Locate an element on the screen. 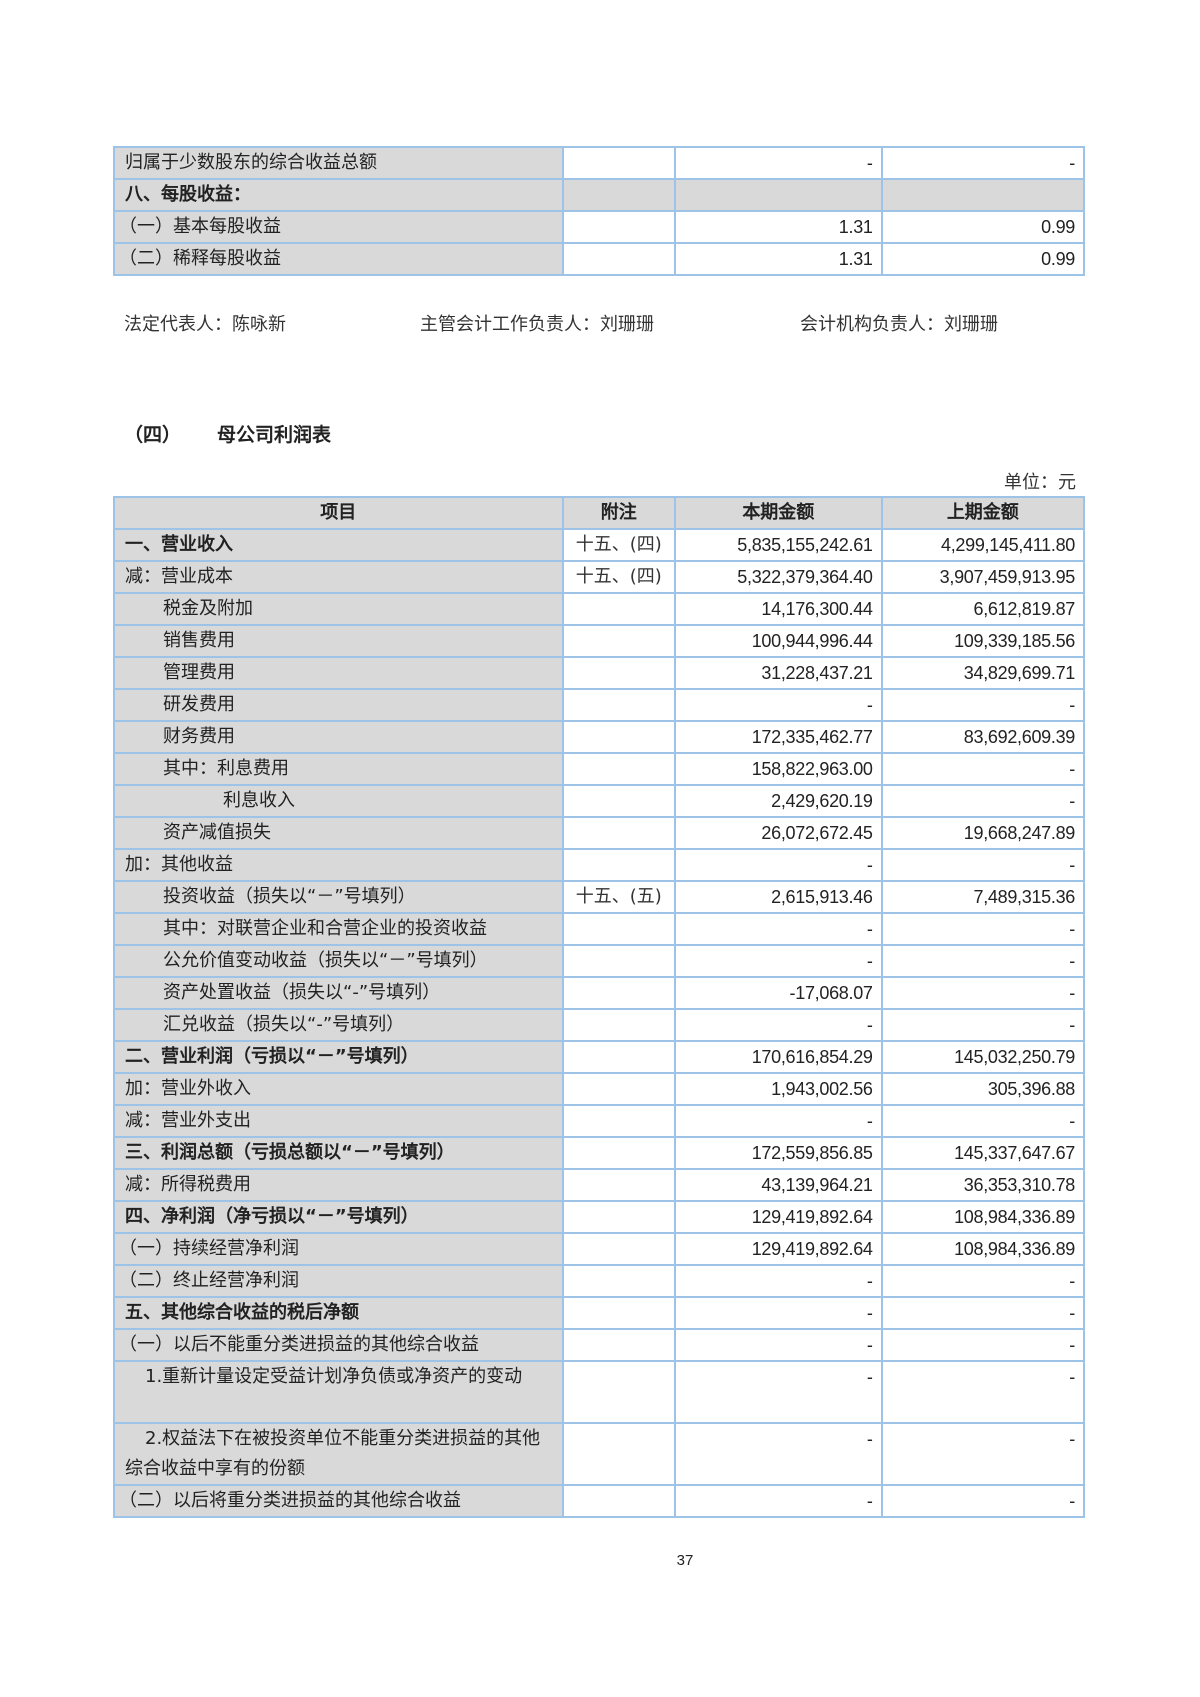 Image resolution: width=1200 pixels, height=1697 pixels. row-item: 销售费用 is located at coordinates (338, 641).